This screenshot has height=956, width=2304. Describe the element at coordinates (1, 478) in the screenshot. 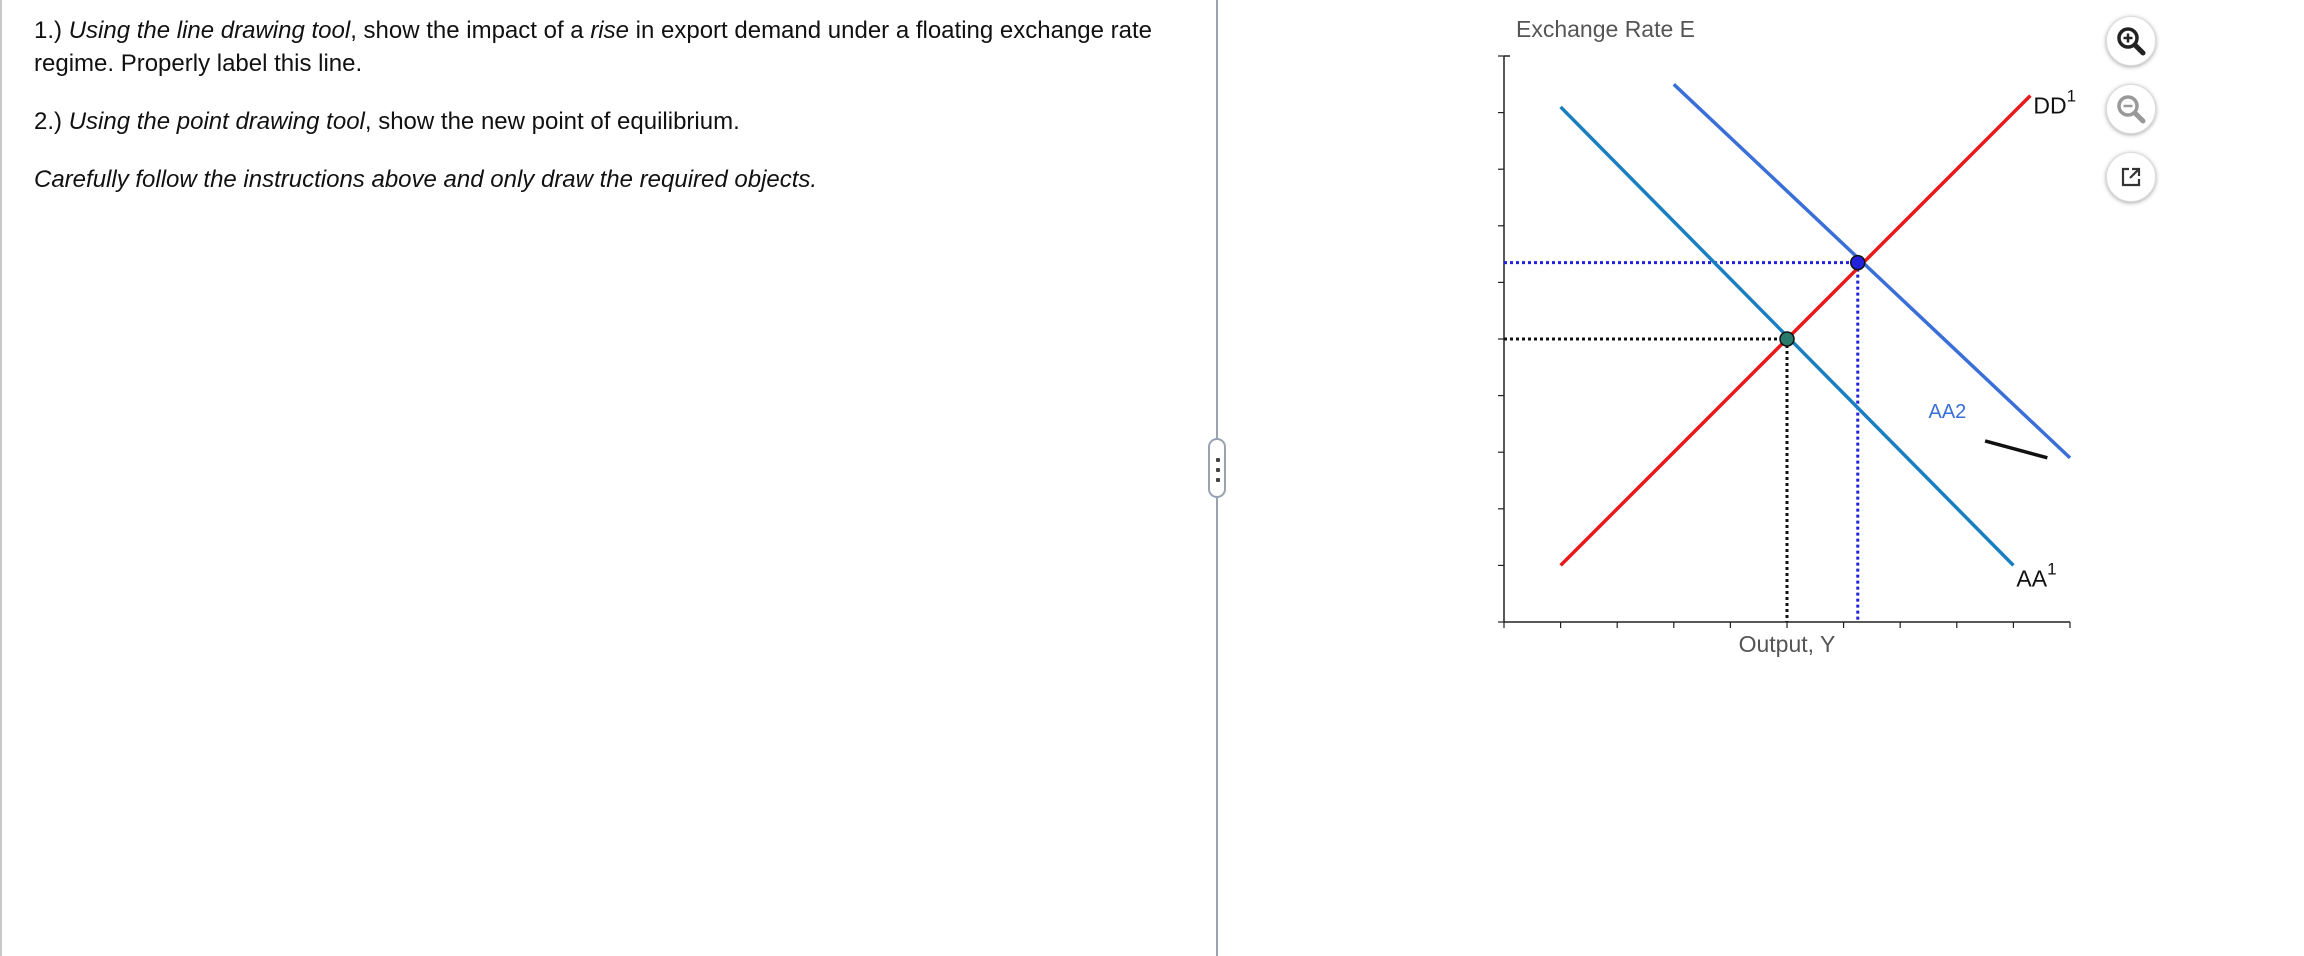

I see `left-border` at that location.